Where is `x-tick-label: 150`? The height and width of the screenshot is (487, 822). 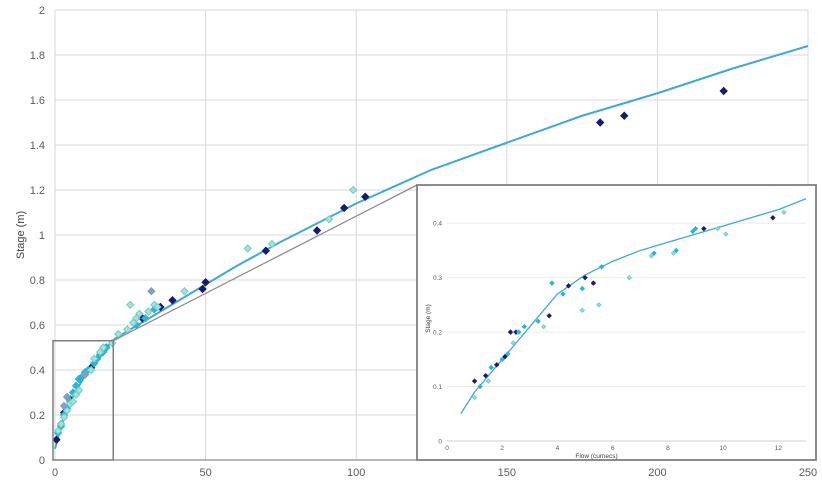
x-tick-label: 150 is located at coordinates (507, 473).